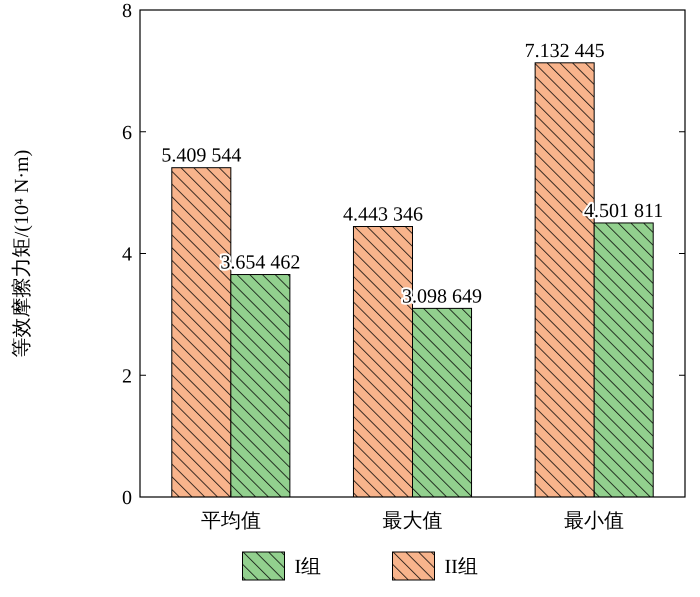 The width and height of the screenshot is (700, 597). I want to click on x-tick-label: 最大值, so click(412, 521).